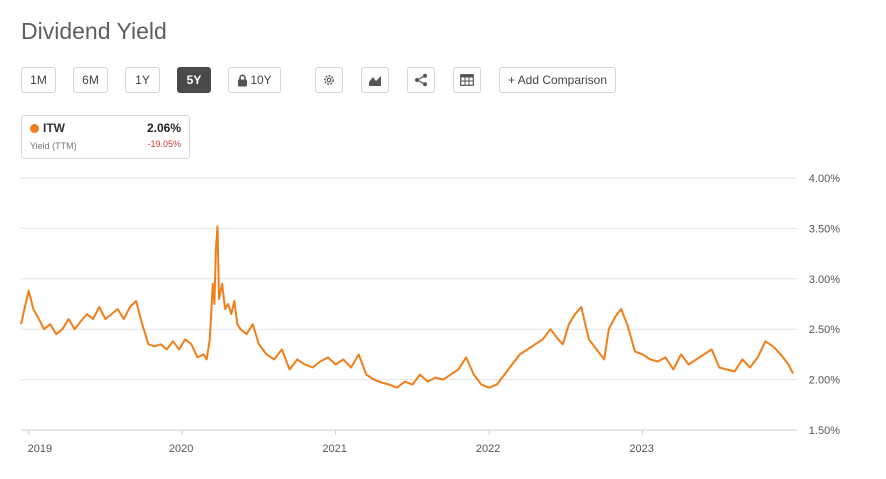  What do you see at coordinates (105, 137) in the screenshot?
I see `series-legend: ITW 2.06% Yield (TTM) -19.05%` at bounding box center [105, 137].